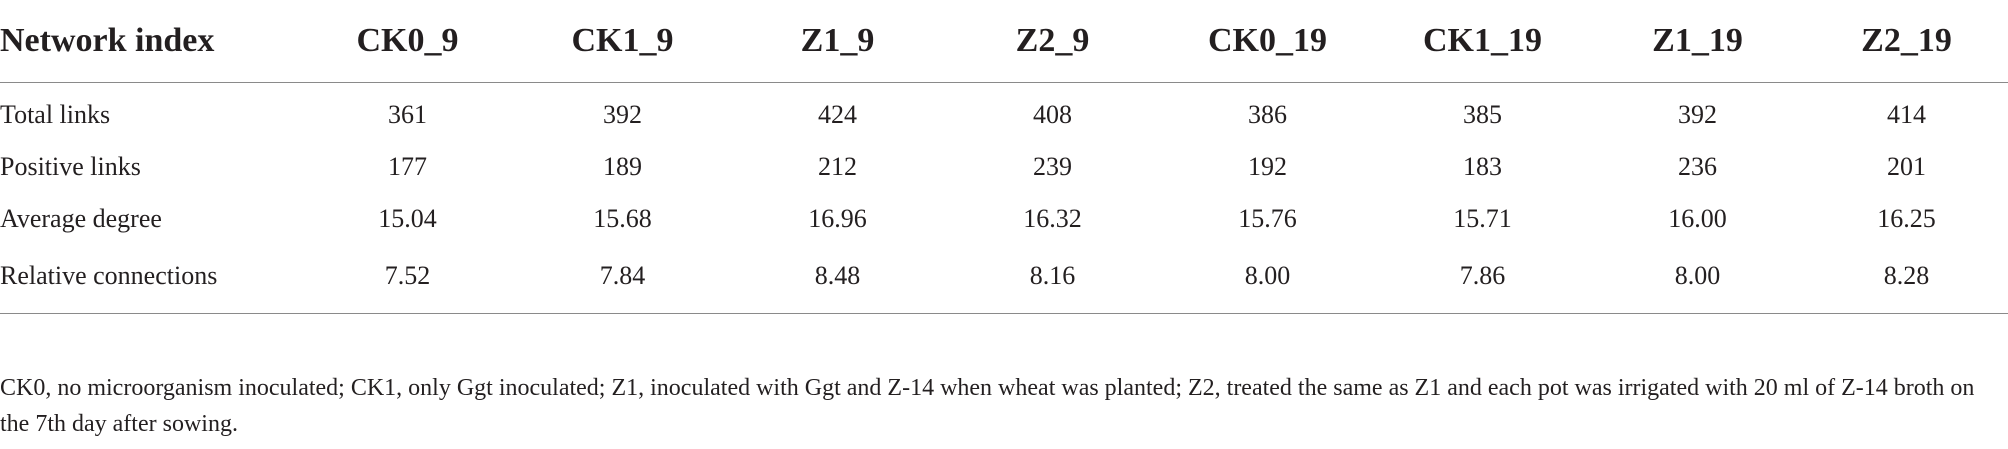  Describe the element at coordinates (1906, 279) in the screenshot. I see `table-cell: 8.28` at that location.